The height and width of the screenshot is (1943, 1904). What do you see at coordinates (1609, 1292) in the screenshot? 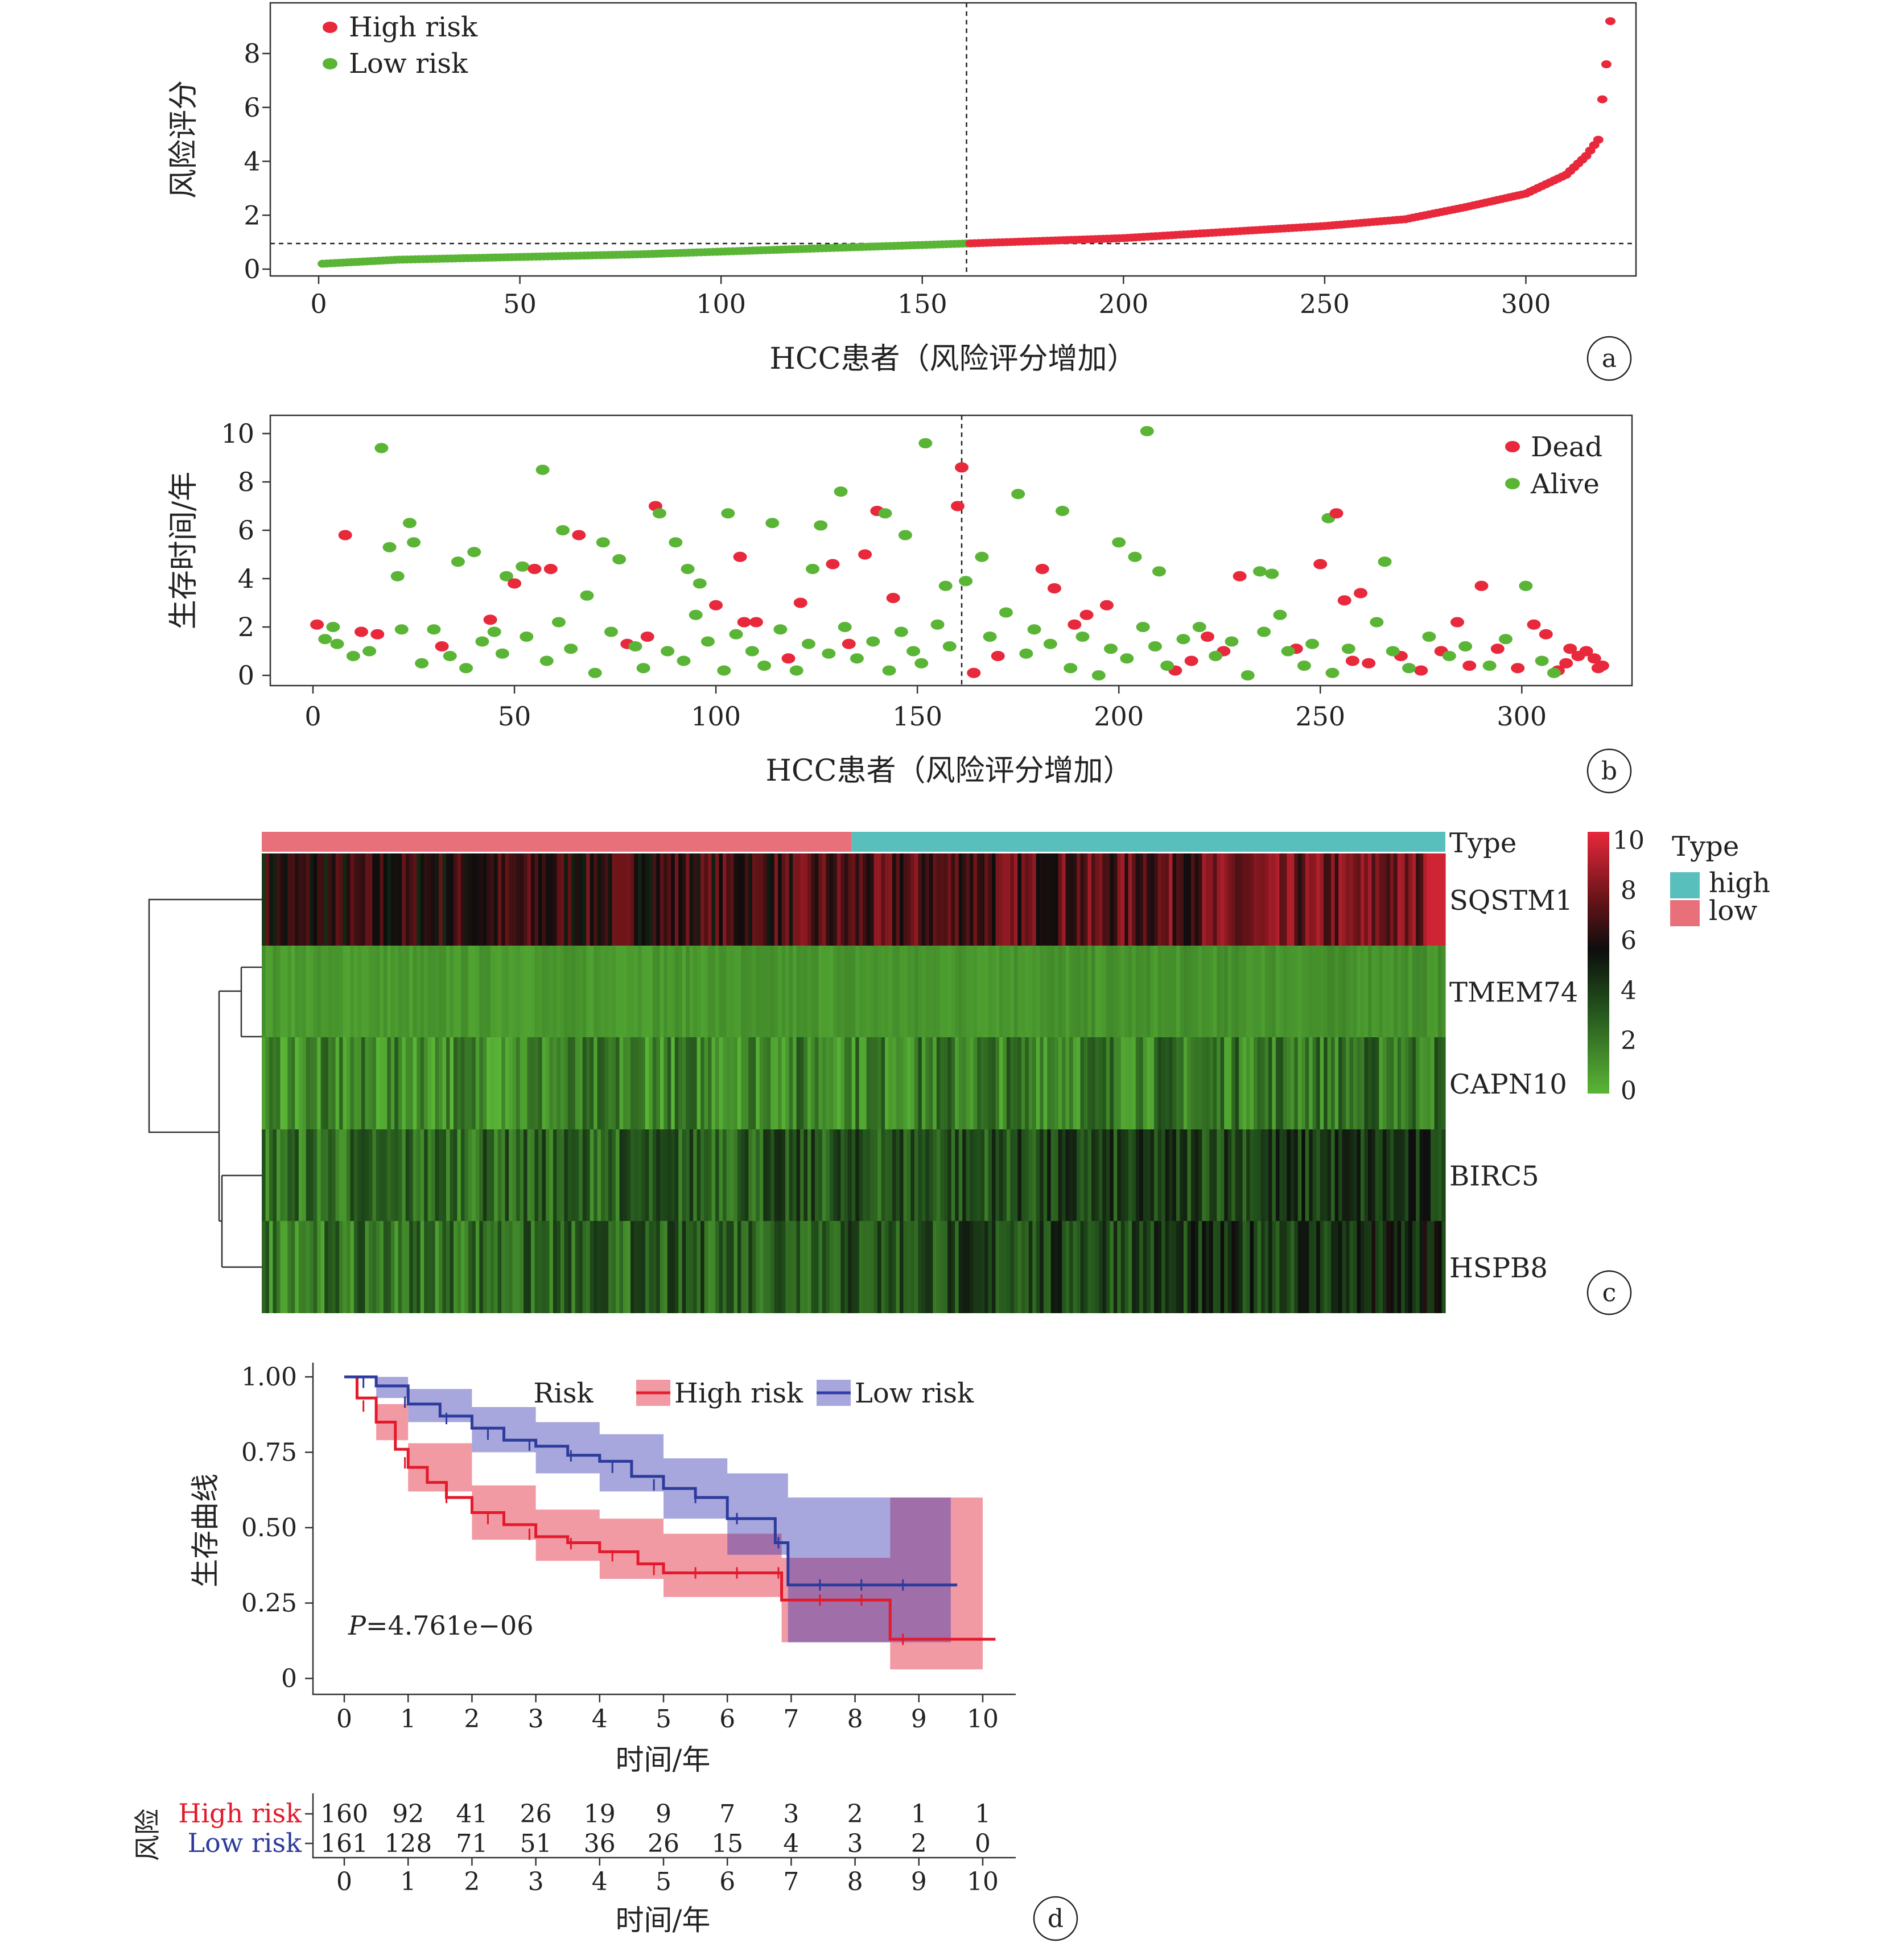
I see `panel-label-circle` at bounding box center [1609, 1292].